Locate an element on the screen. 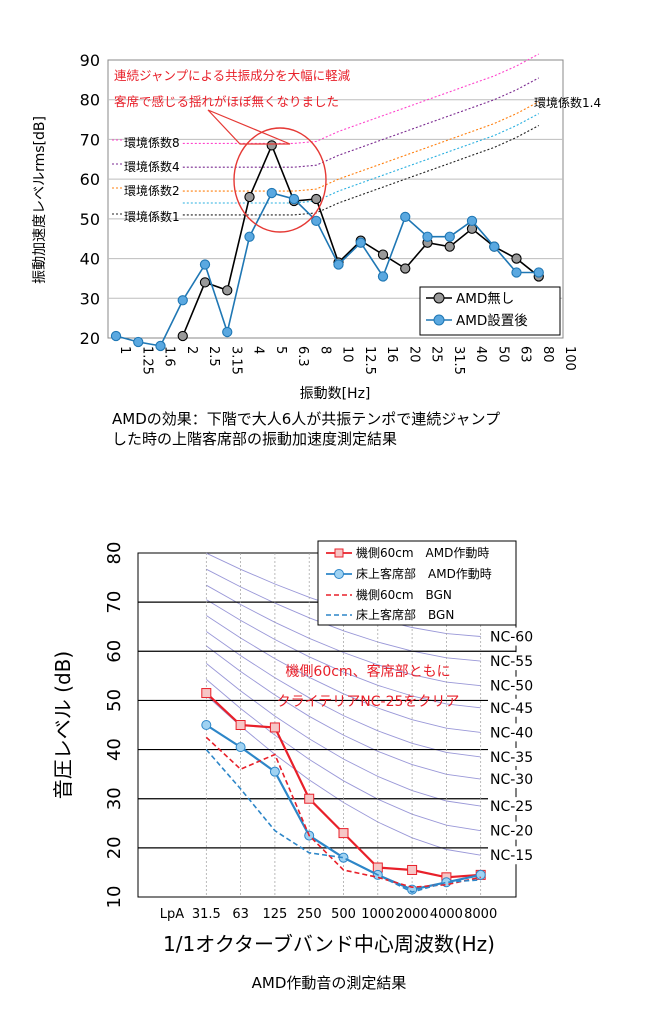 This screenshot has height=1024, width=658. y-tick-label-1: 90 is located at coordinates (90, 60).